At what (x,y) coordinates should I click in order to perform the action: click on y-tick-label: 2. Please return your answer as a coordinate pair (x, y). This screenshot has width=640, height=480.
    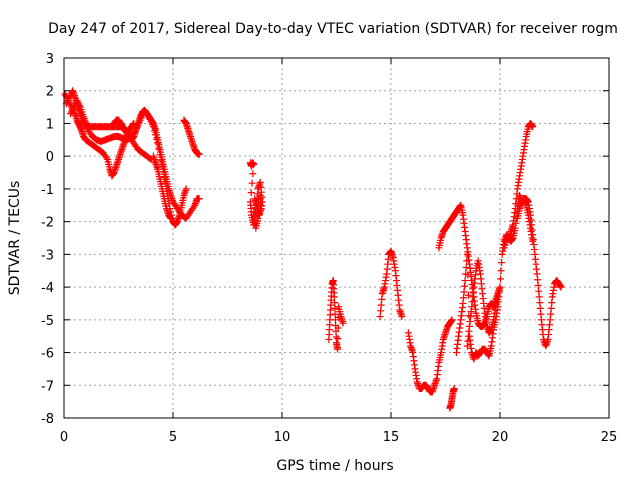
    Looking at the image, I should click on (50, 92).